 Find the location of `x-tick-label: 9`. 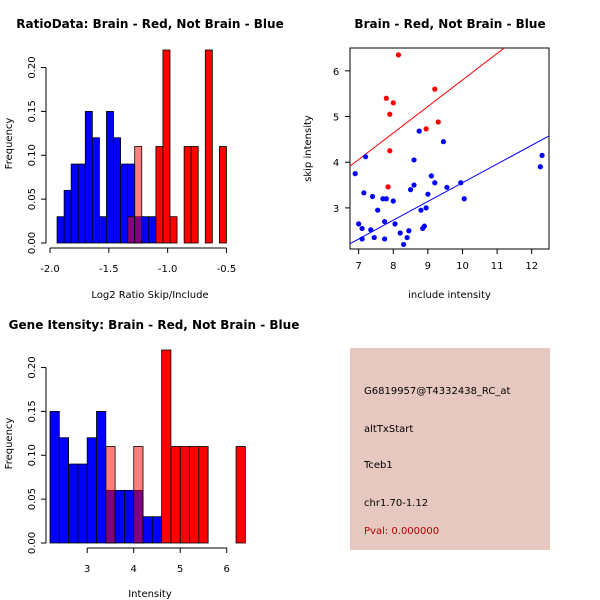

x-tick-label: 9 is located at coordinates (428, 266).